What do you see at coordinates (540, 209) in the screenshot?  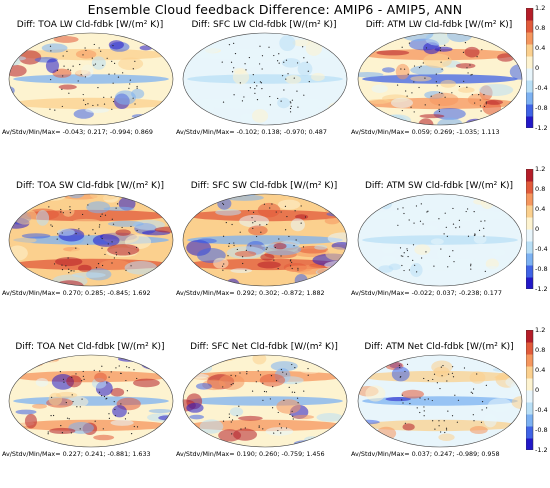 I see `colorbar-tick-label: 0.4` at bounding box center [540, 209].